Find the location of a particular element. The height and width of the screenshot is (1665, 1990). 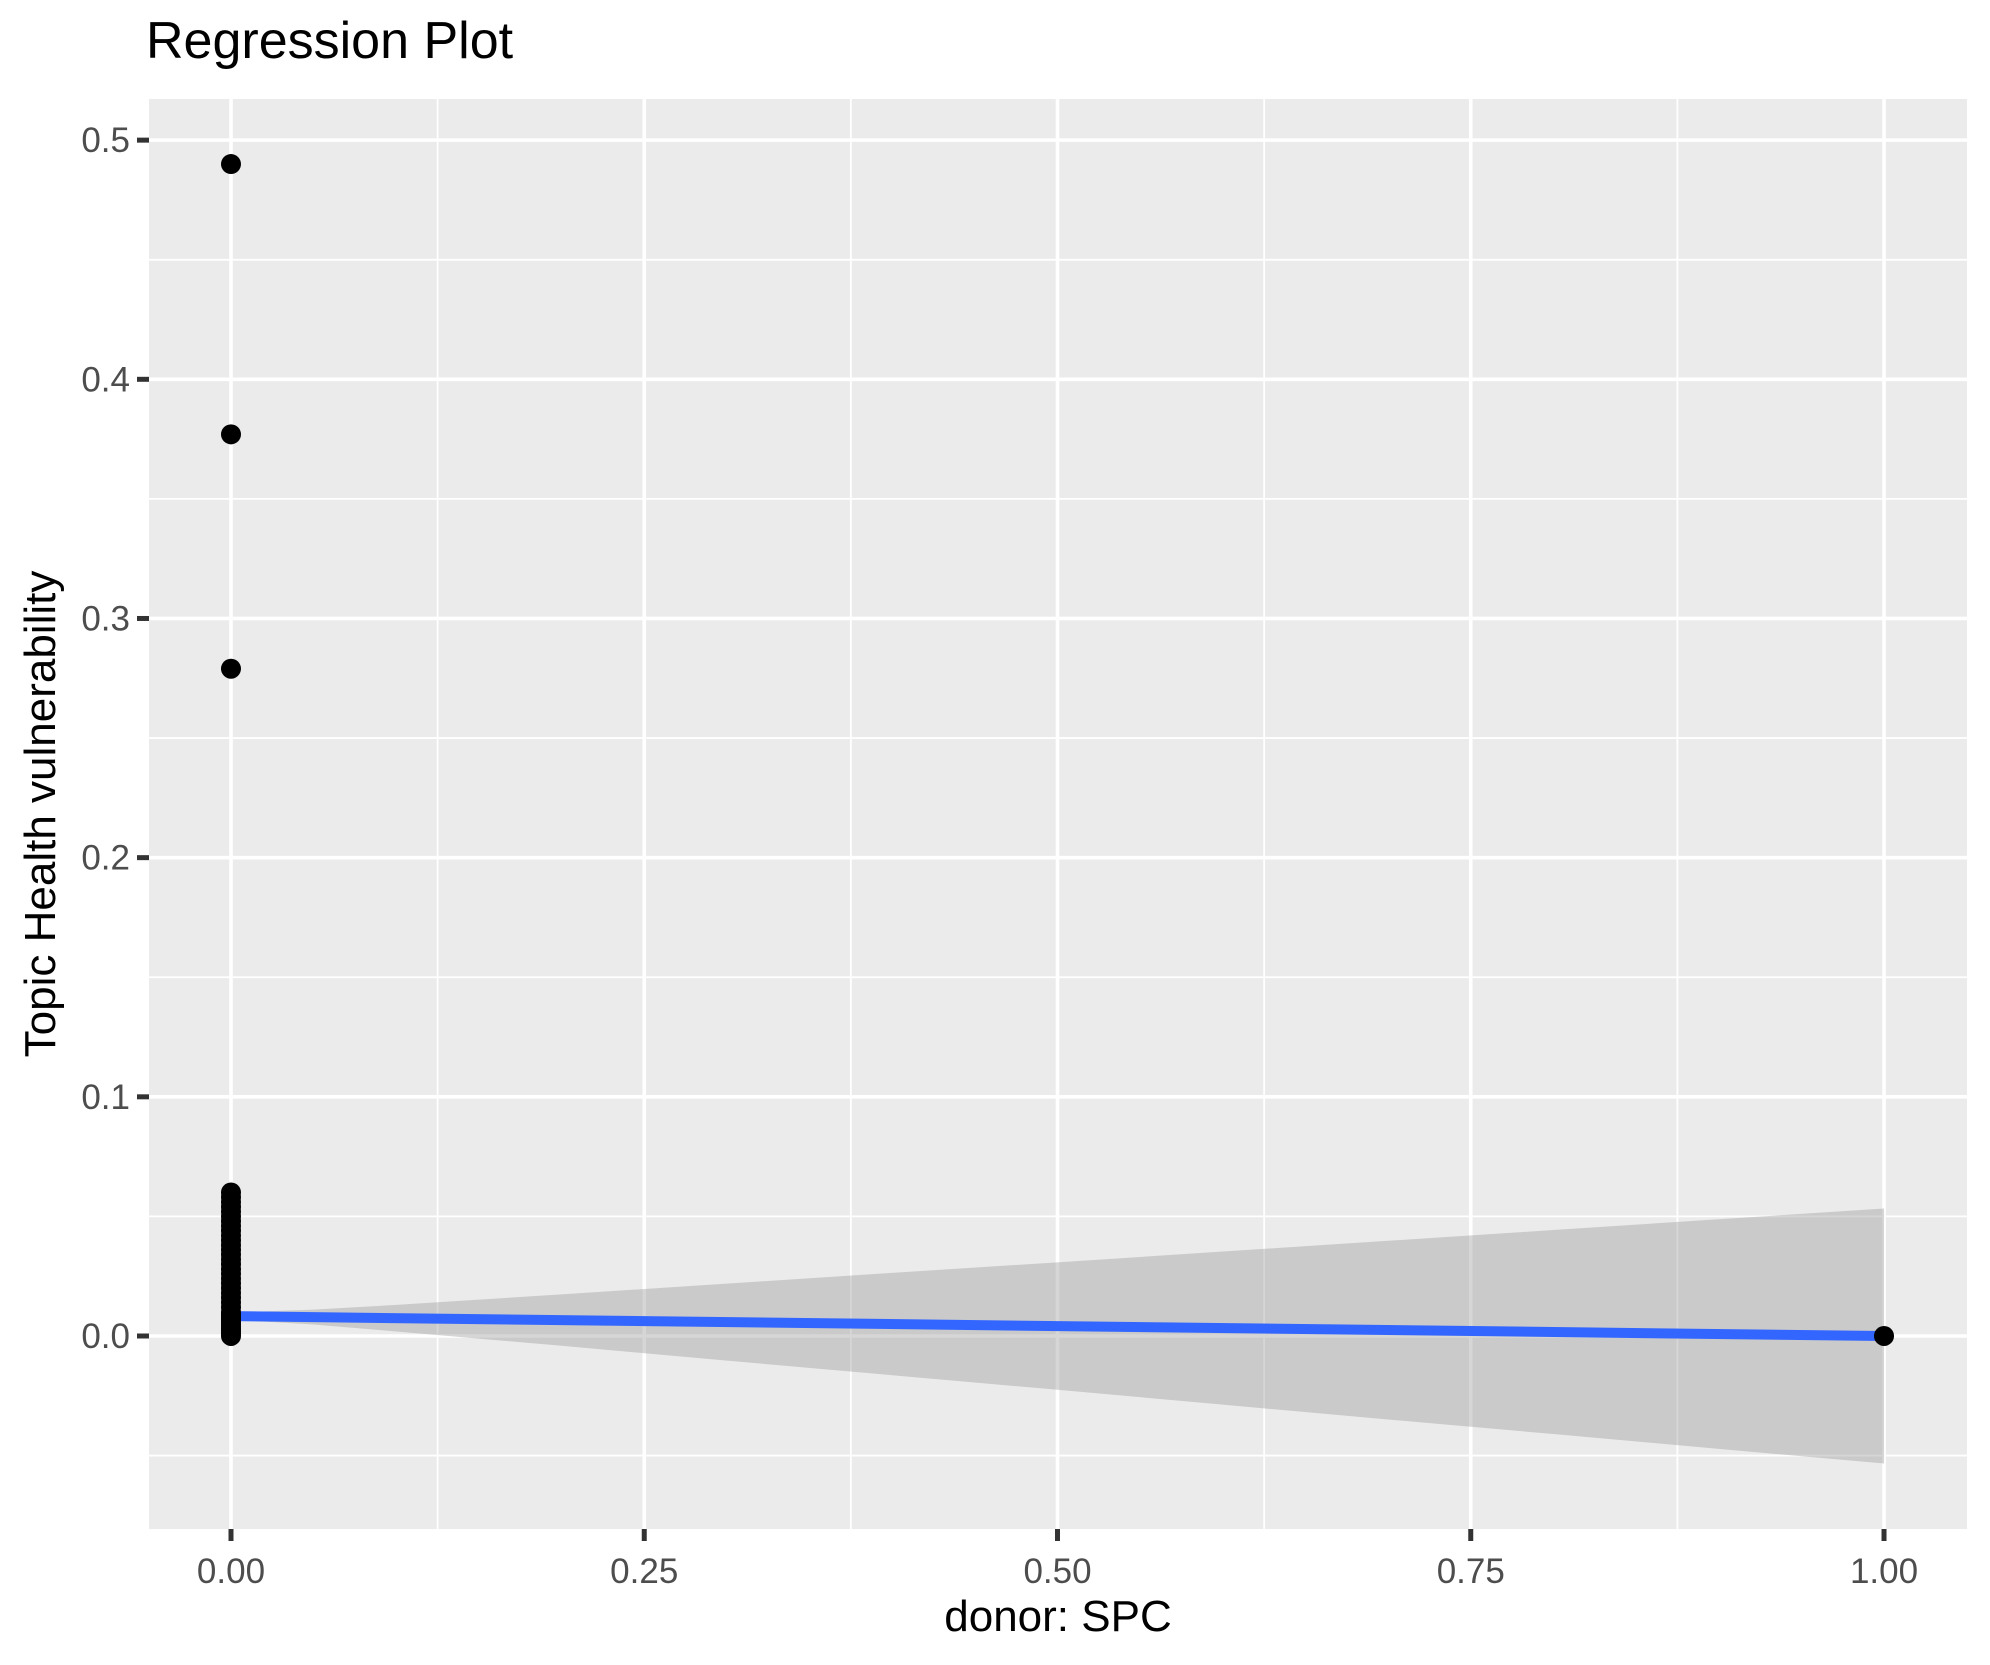

x-tick-label: 1.00 is located at coordinates (1884, 1571).